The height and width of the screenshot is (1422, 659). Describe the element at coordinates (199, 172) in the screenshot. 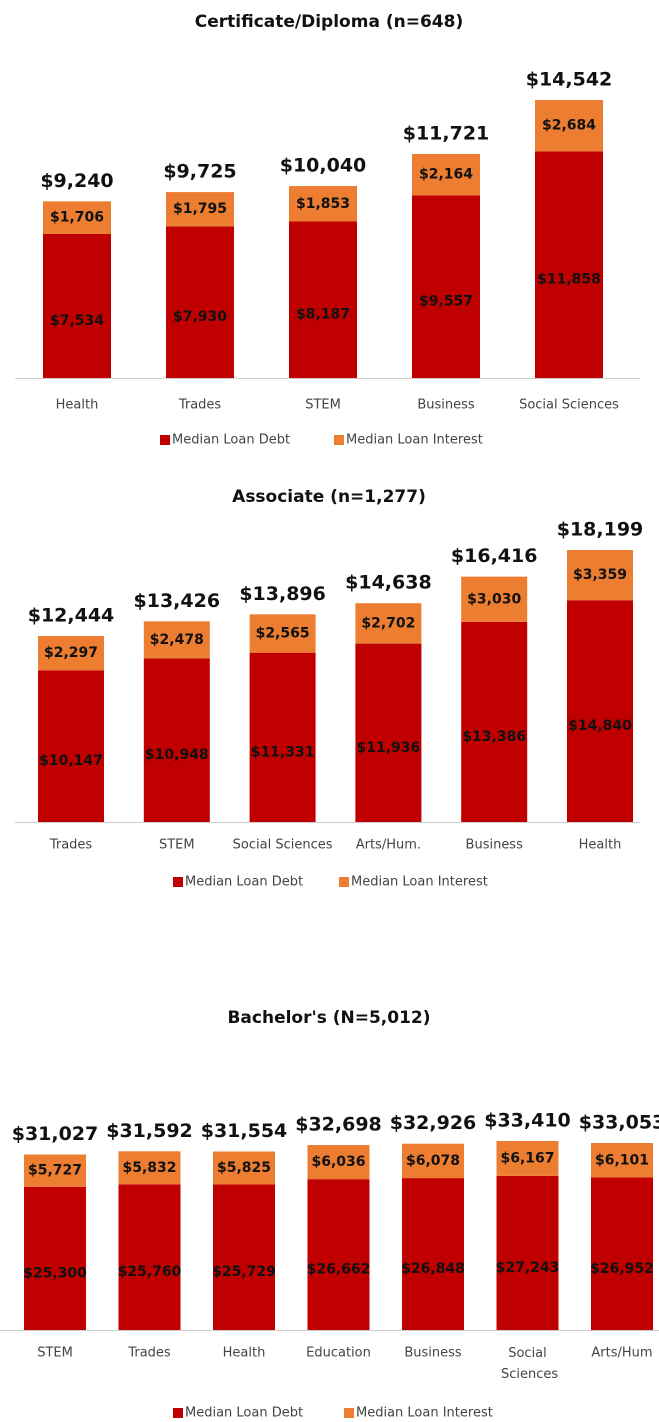

I see `total-label: $9,725` at that location.